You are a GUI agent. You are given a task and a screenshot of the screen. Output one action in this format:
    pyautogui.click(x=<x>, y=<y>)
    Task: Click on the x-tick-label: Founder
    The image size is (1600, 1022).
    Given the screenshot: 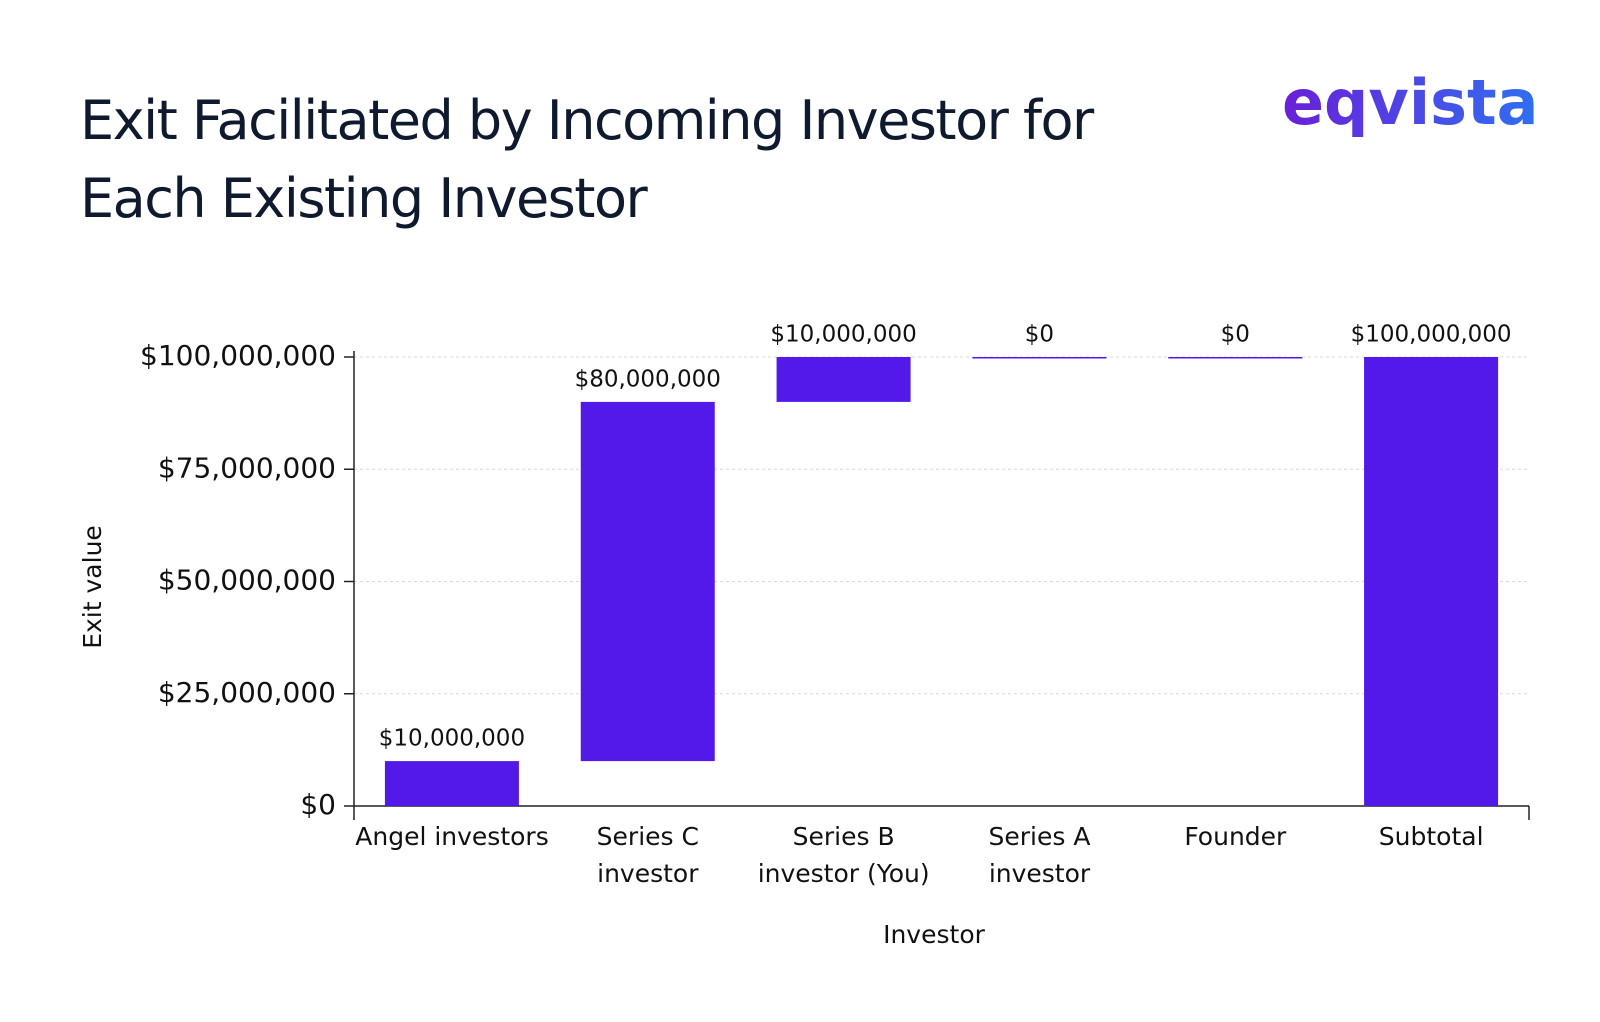 What is the action you would take?
    pyautogui.click(x=1235, y=836)
    